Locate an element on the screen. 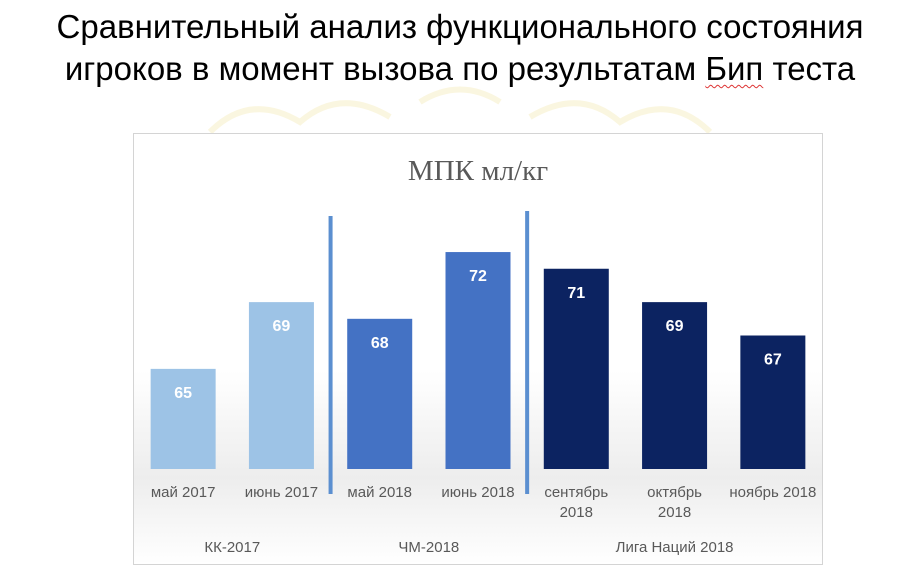 The width and height of the screenshot is (920, 568). group-label-2: ЧМ-2018 is located at coordinates (428, 547).